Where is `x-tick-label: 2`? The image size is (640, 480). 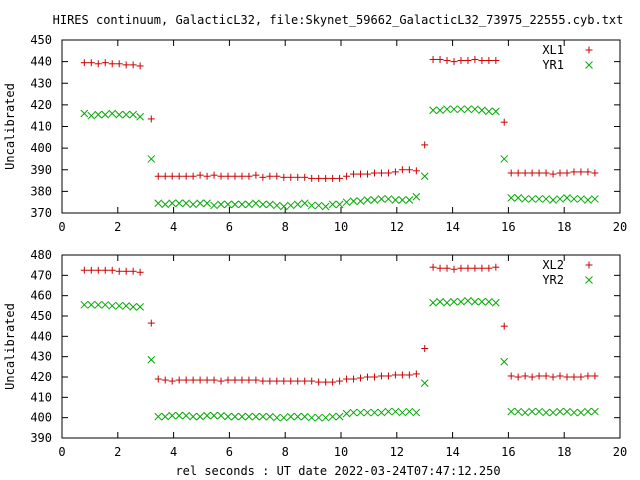
x-tick-label: 2 is located at coordinates (117, 452).